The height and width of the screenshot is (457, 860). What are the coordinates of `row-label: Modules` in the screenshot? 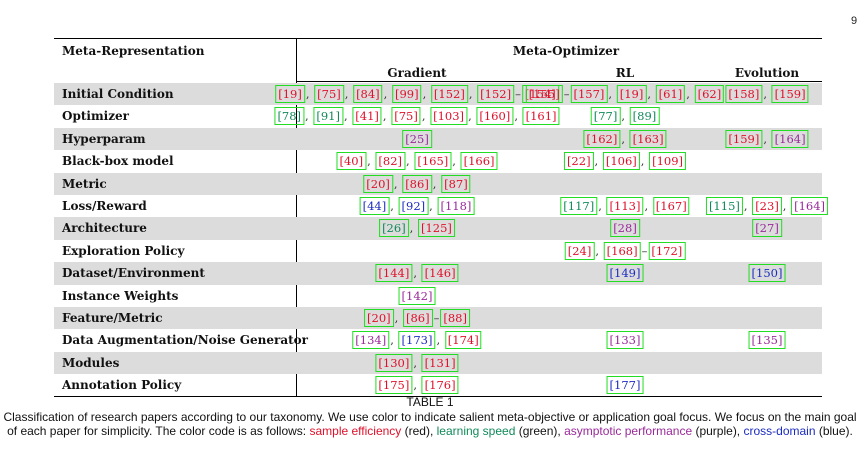 It's located at (91, 362).